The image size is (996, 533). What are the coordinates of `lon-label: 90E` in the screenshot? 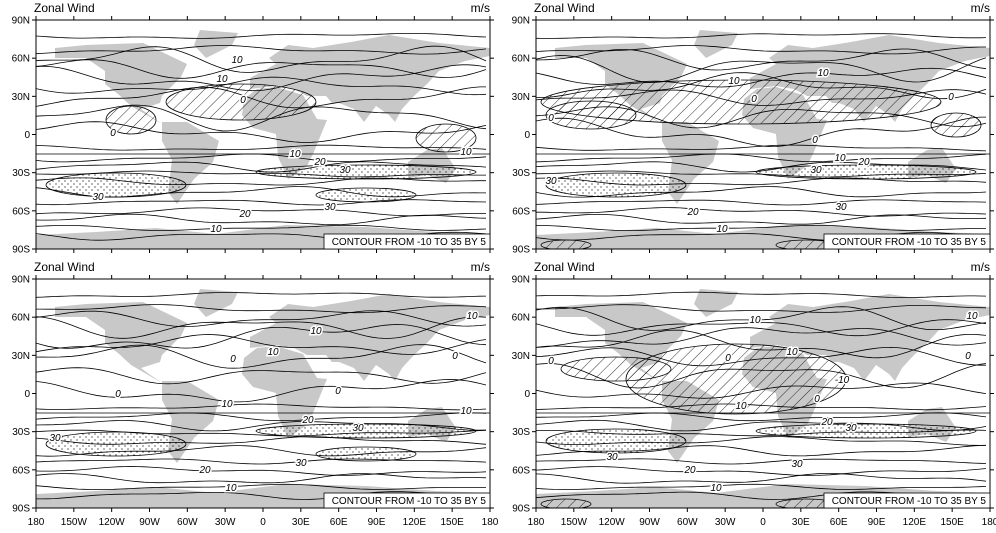 It's located at (877, 522).